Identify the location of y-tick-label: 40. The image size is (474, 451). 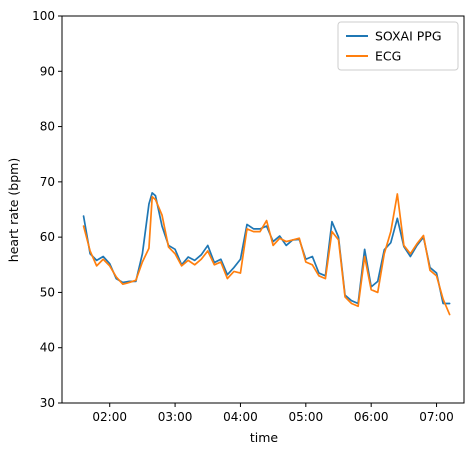
(47, 348).